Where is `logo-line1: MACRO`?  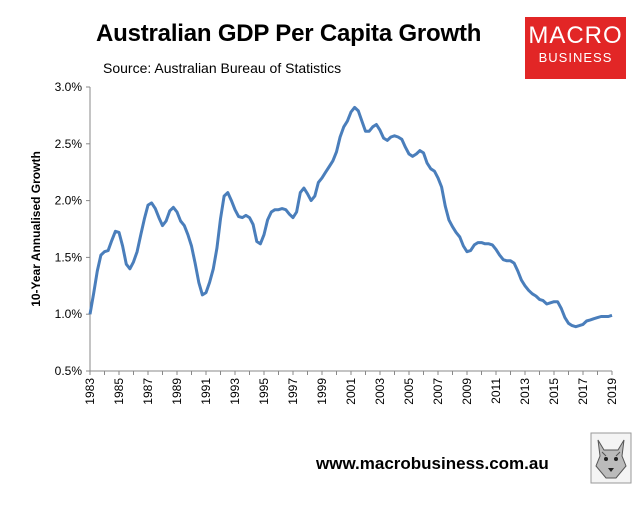
logo-line1: MACRO is located at coordinates (575, 35).